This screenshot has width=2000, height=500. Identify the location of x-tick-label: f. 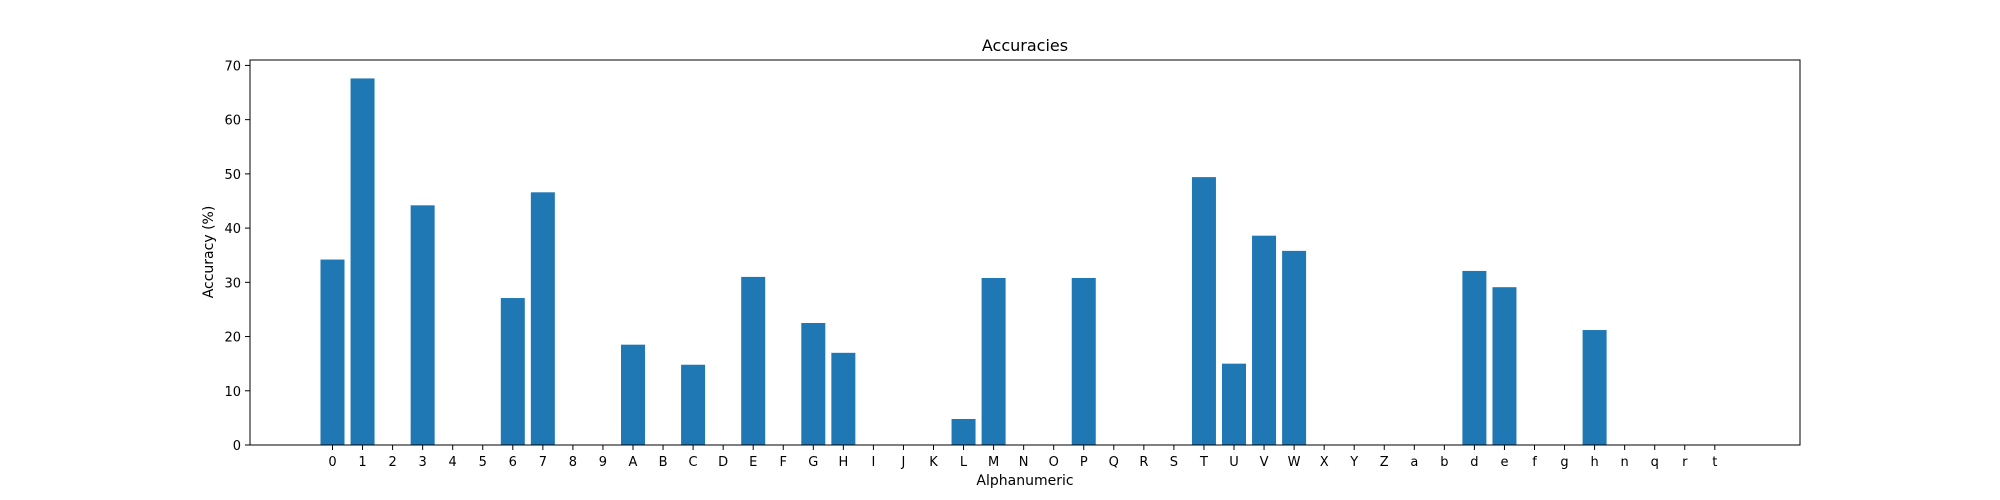
(1534, 462).